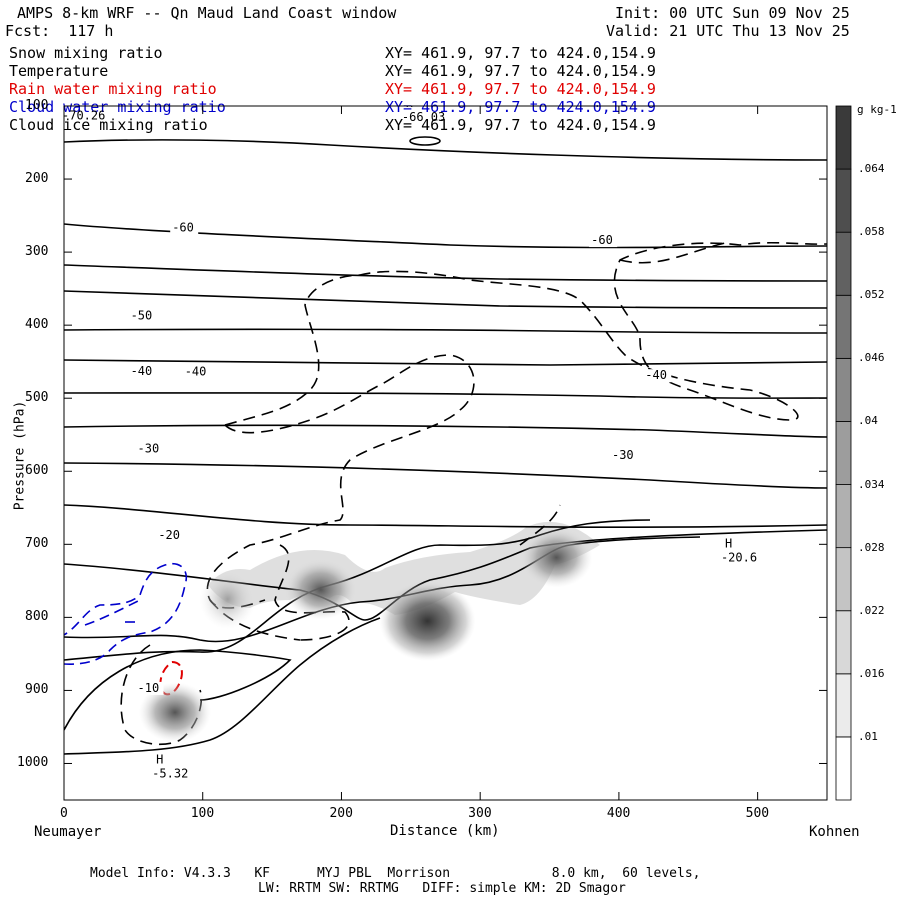 The image size is (900, 900). What do you see at coordinates (871, 232) in the screenshot?
I see `colorbar-level-label: .058` at bounding box center [871, 232].